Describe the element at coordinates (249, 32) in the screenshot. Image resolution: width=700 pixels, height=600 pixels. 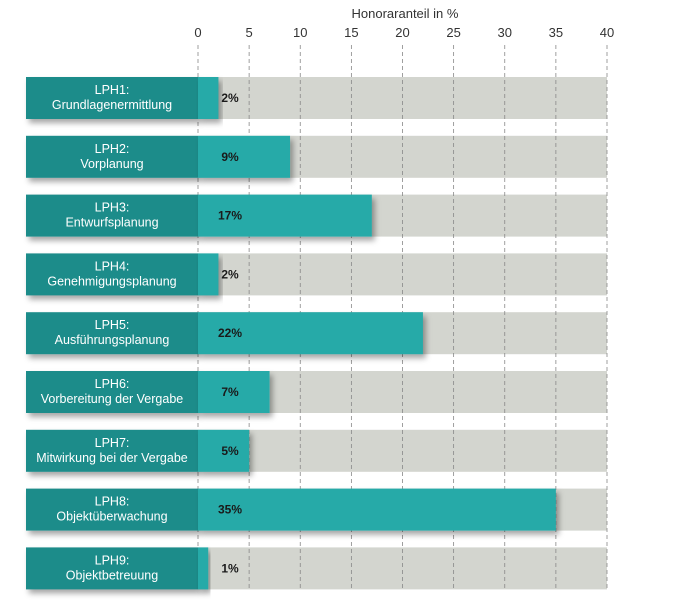
I see `x-tick-label: 5` at that location.